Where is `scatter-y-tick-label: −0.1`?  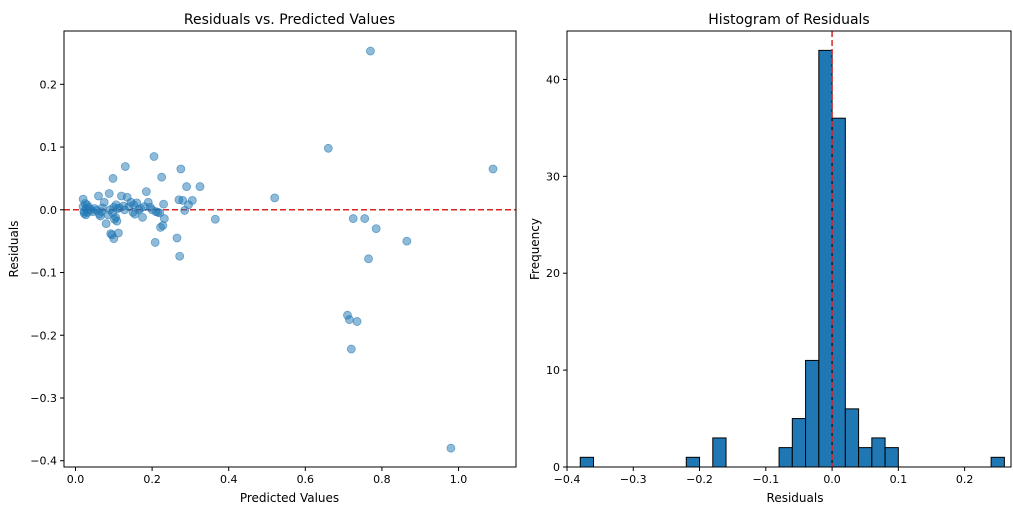 scatter-y-tick-label: −0.1 is located at coordinates (43, 273).